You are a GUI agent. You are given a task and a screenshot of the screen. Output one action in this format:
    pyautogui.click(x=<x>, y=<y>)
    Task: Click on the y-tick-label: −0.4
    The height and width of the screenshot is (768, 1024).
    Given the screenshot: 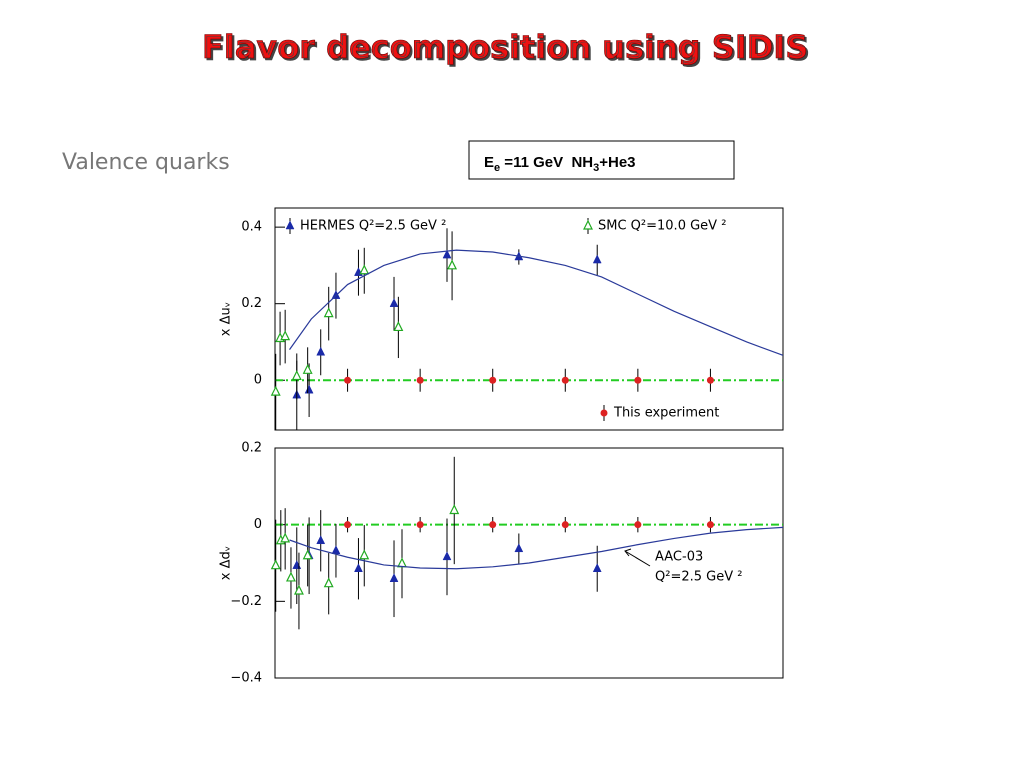 What is the action you would take?
    pyautogui.click(x=246, y=678)
    